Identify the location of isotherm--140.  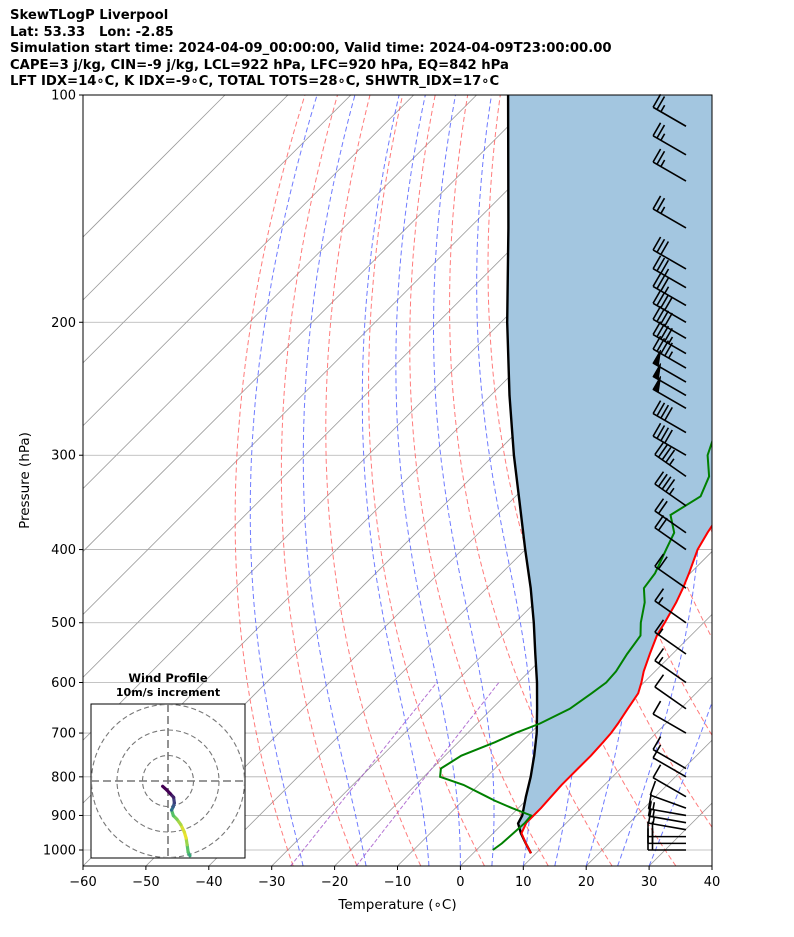
(217, 229).